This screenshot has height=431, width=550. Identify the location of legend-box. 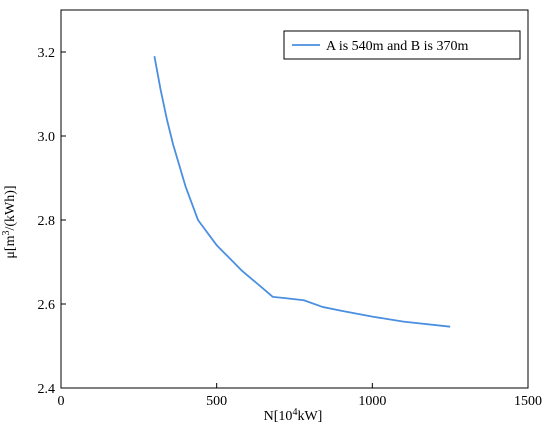
(402, 45).